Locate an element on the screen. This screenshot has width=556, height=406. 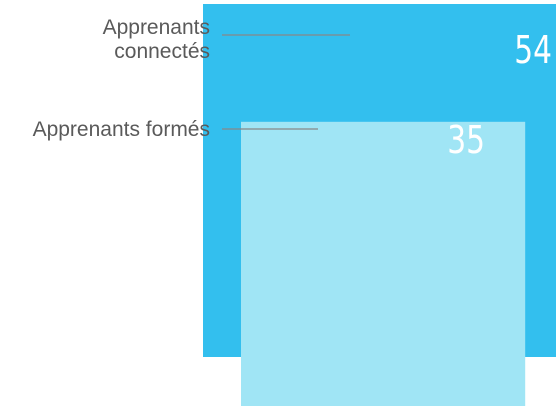
series-label: Apprenants connectés is located at coordinates (156, 39).